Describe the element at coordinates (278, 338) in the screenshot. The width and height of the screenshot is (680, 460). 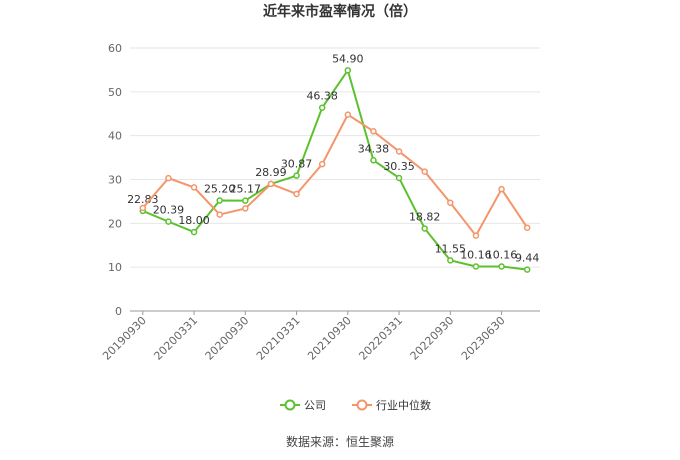
I see `x-tick-label: 20210331` at that location.